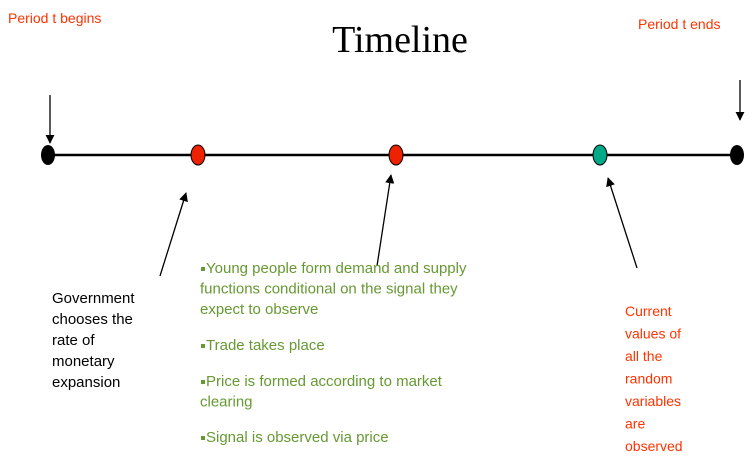 Image resolution: width=755 pixels, height=456 pixels. What do you see at coordinates (259, 309) in the screenshot?
I see `bullet-line: expect to observe` at bounding box center [259, 309].